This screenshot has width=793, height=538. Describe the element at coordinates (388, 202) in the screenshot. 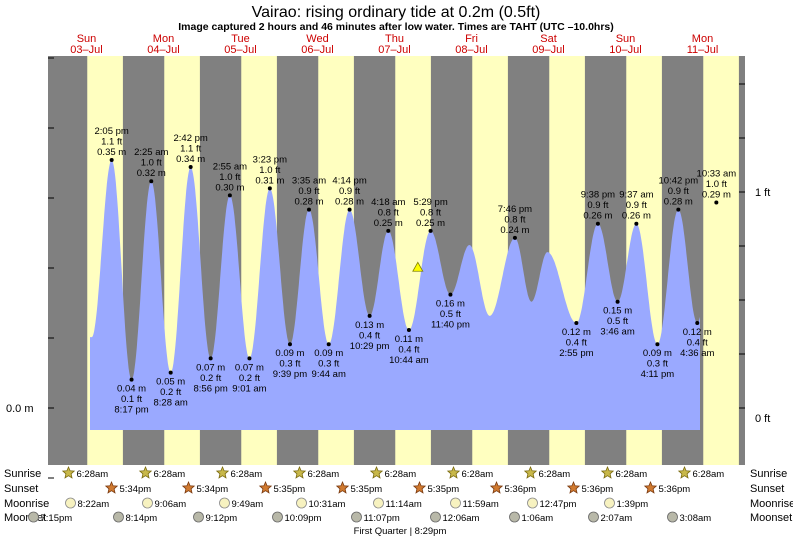

I see `extreme-label: 4:18 am` at that location.